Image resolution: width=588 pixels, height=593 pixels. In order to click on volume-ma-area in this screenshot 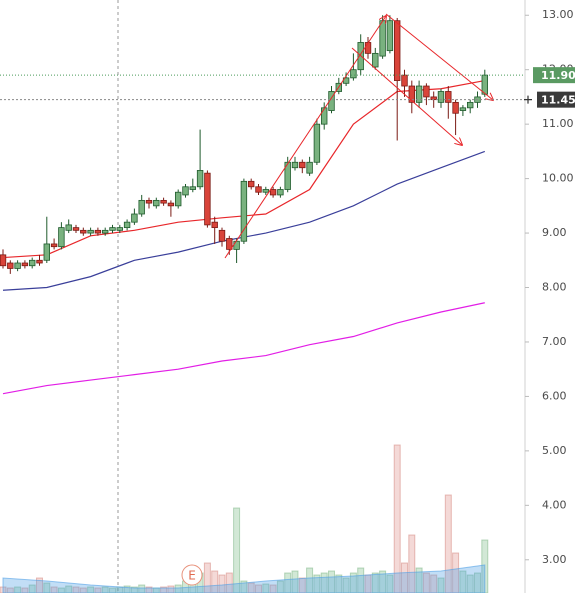, I will do `click(244, 578)`.